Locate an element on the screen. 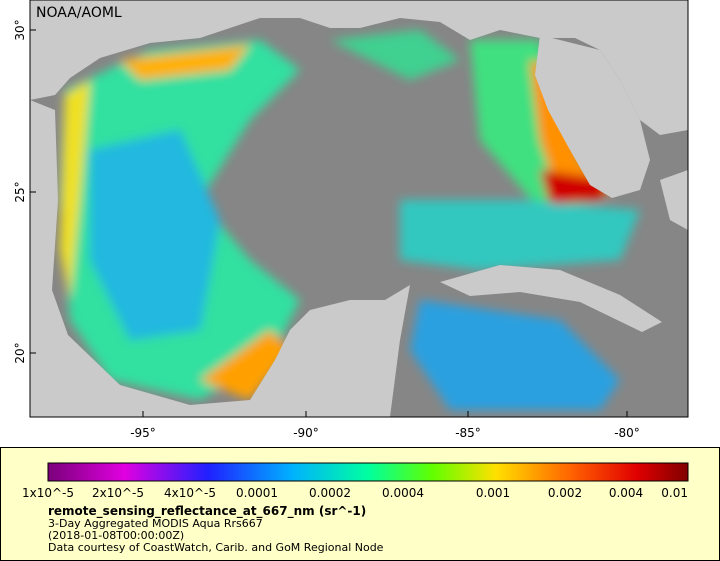 Image resolution: width=720 pixels, height=561 pixels. lon-tick-label: -95° is located at coordinates (143, 433).